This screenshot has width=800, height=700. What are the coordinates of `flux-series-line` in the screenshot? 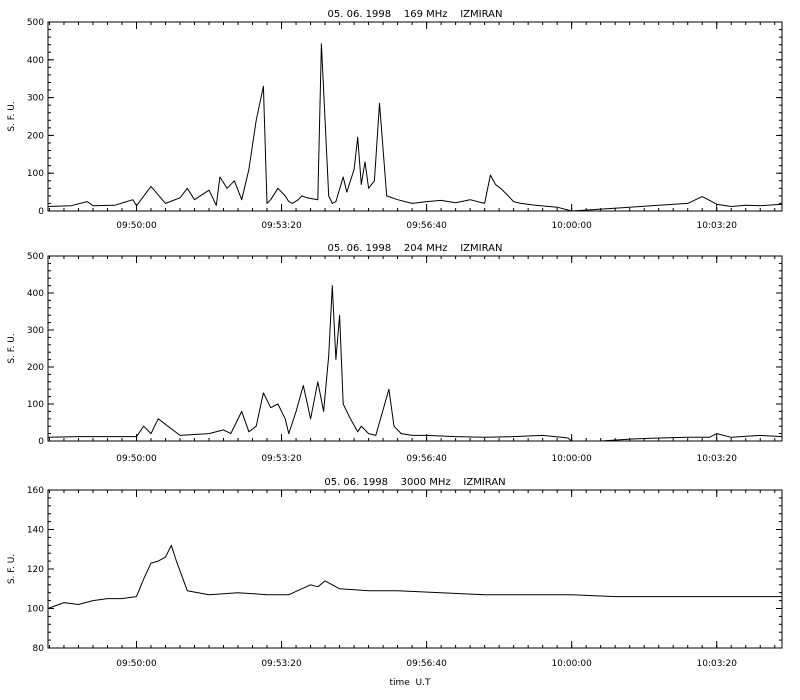 It's located at (414, 576).